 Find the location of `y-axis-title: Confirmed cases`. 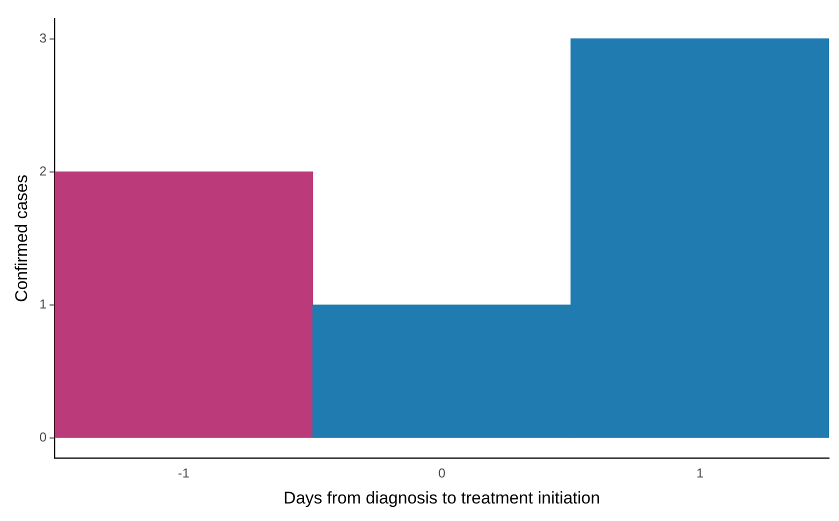

y-axis-title: Confirmed cases is located at coordinates (21, 238).